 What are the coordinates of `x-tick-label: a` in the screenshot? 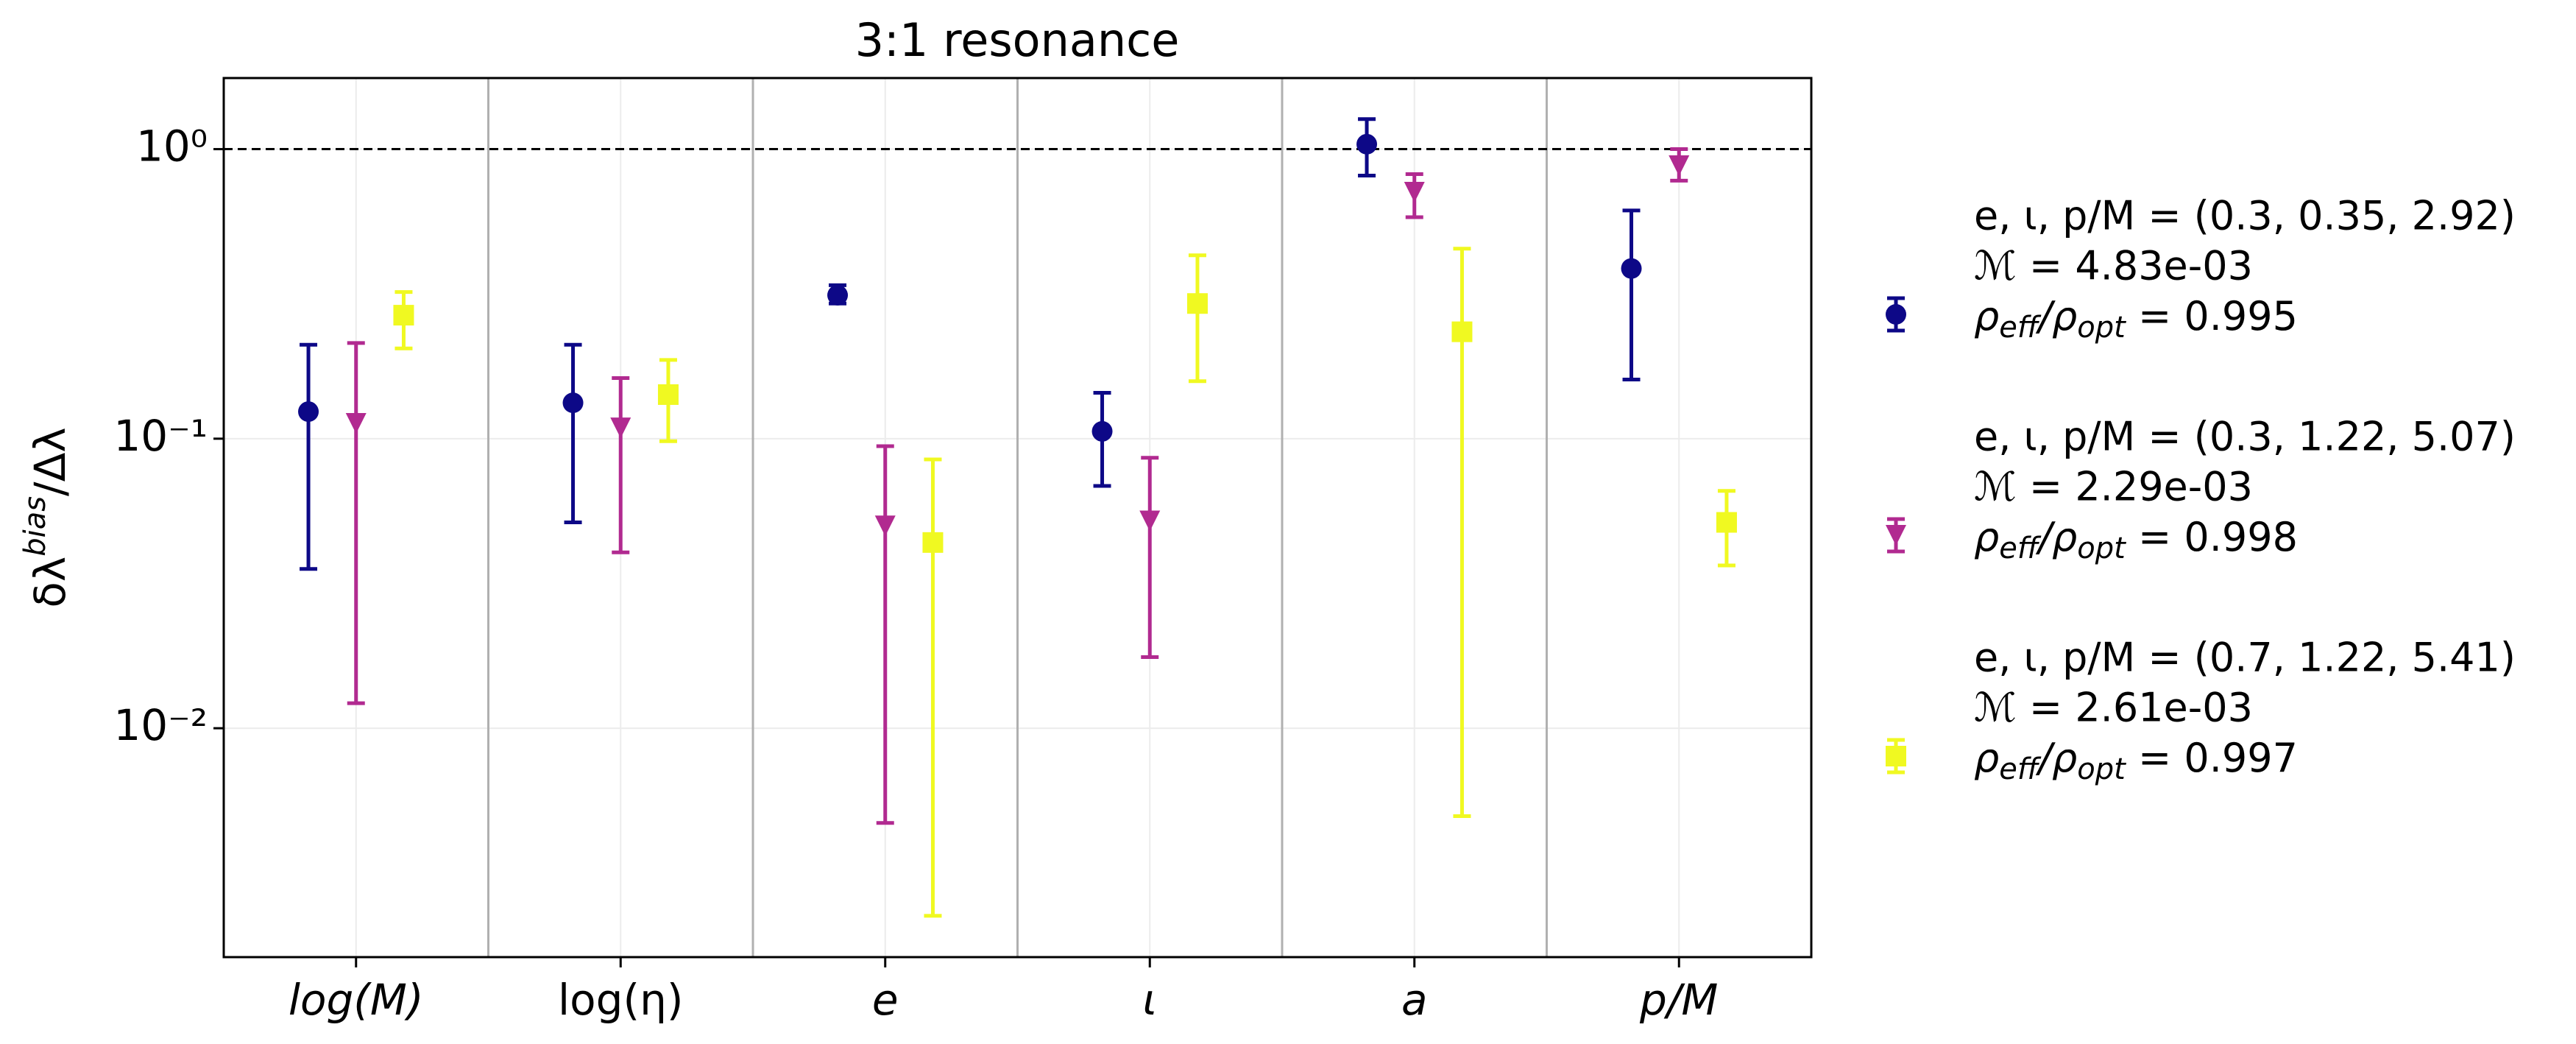 It's located at (1414, 1000).